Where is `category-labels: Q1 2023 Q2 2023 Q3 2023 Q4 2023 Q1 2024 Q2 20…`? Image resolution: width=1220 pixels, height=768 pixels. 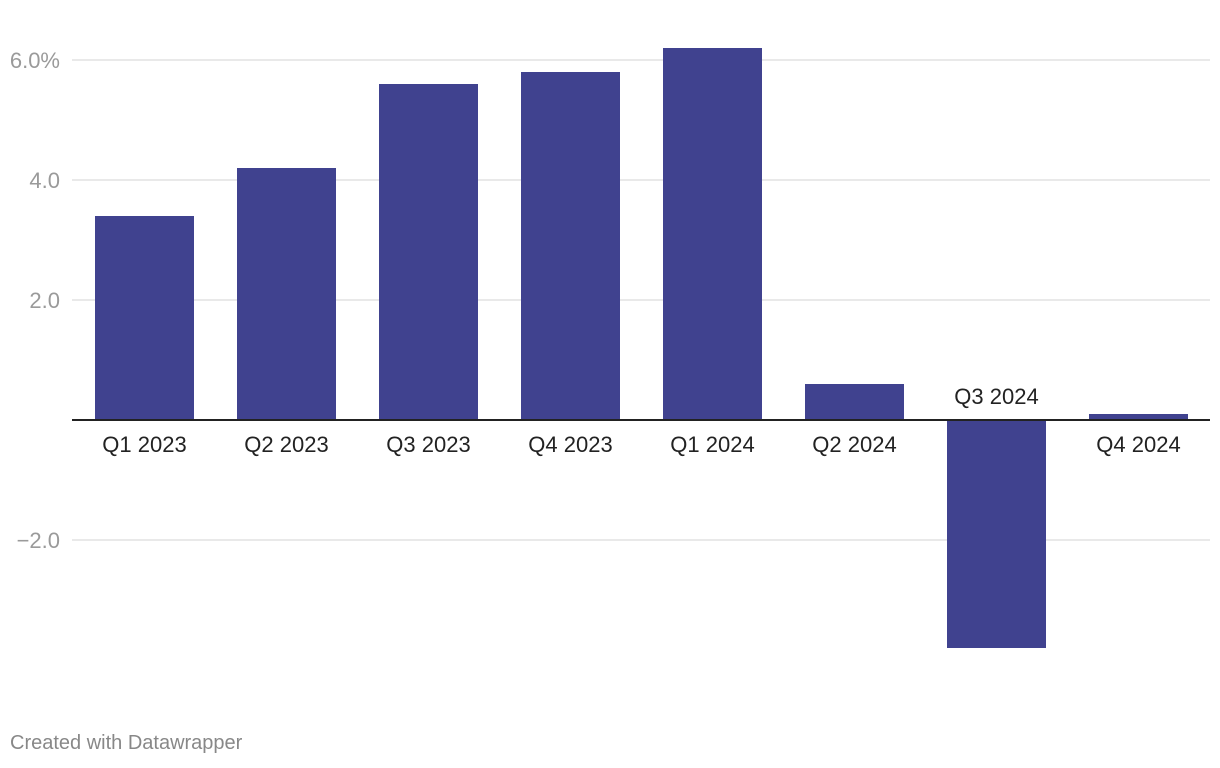
category-labels: Q1 2023 Q2 2023 Q3 2023 Q4 2023 Q1 2024 Q2 20… is located at coordinates (641, 420).